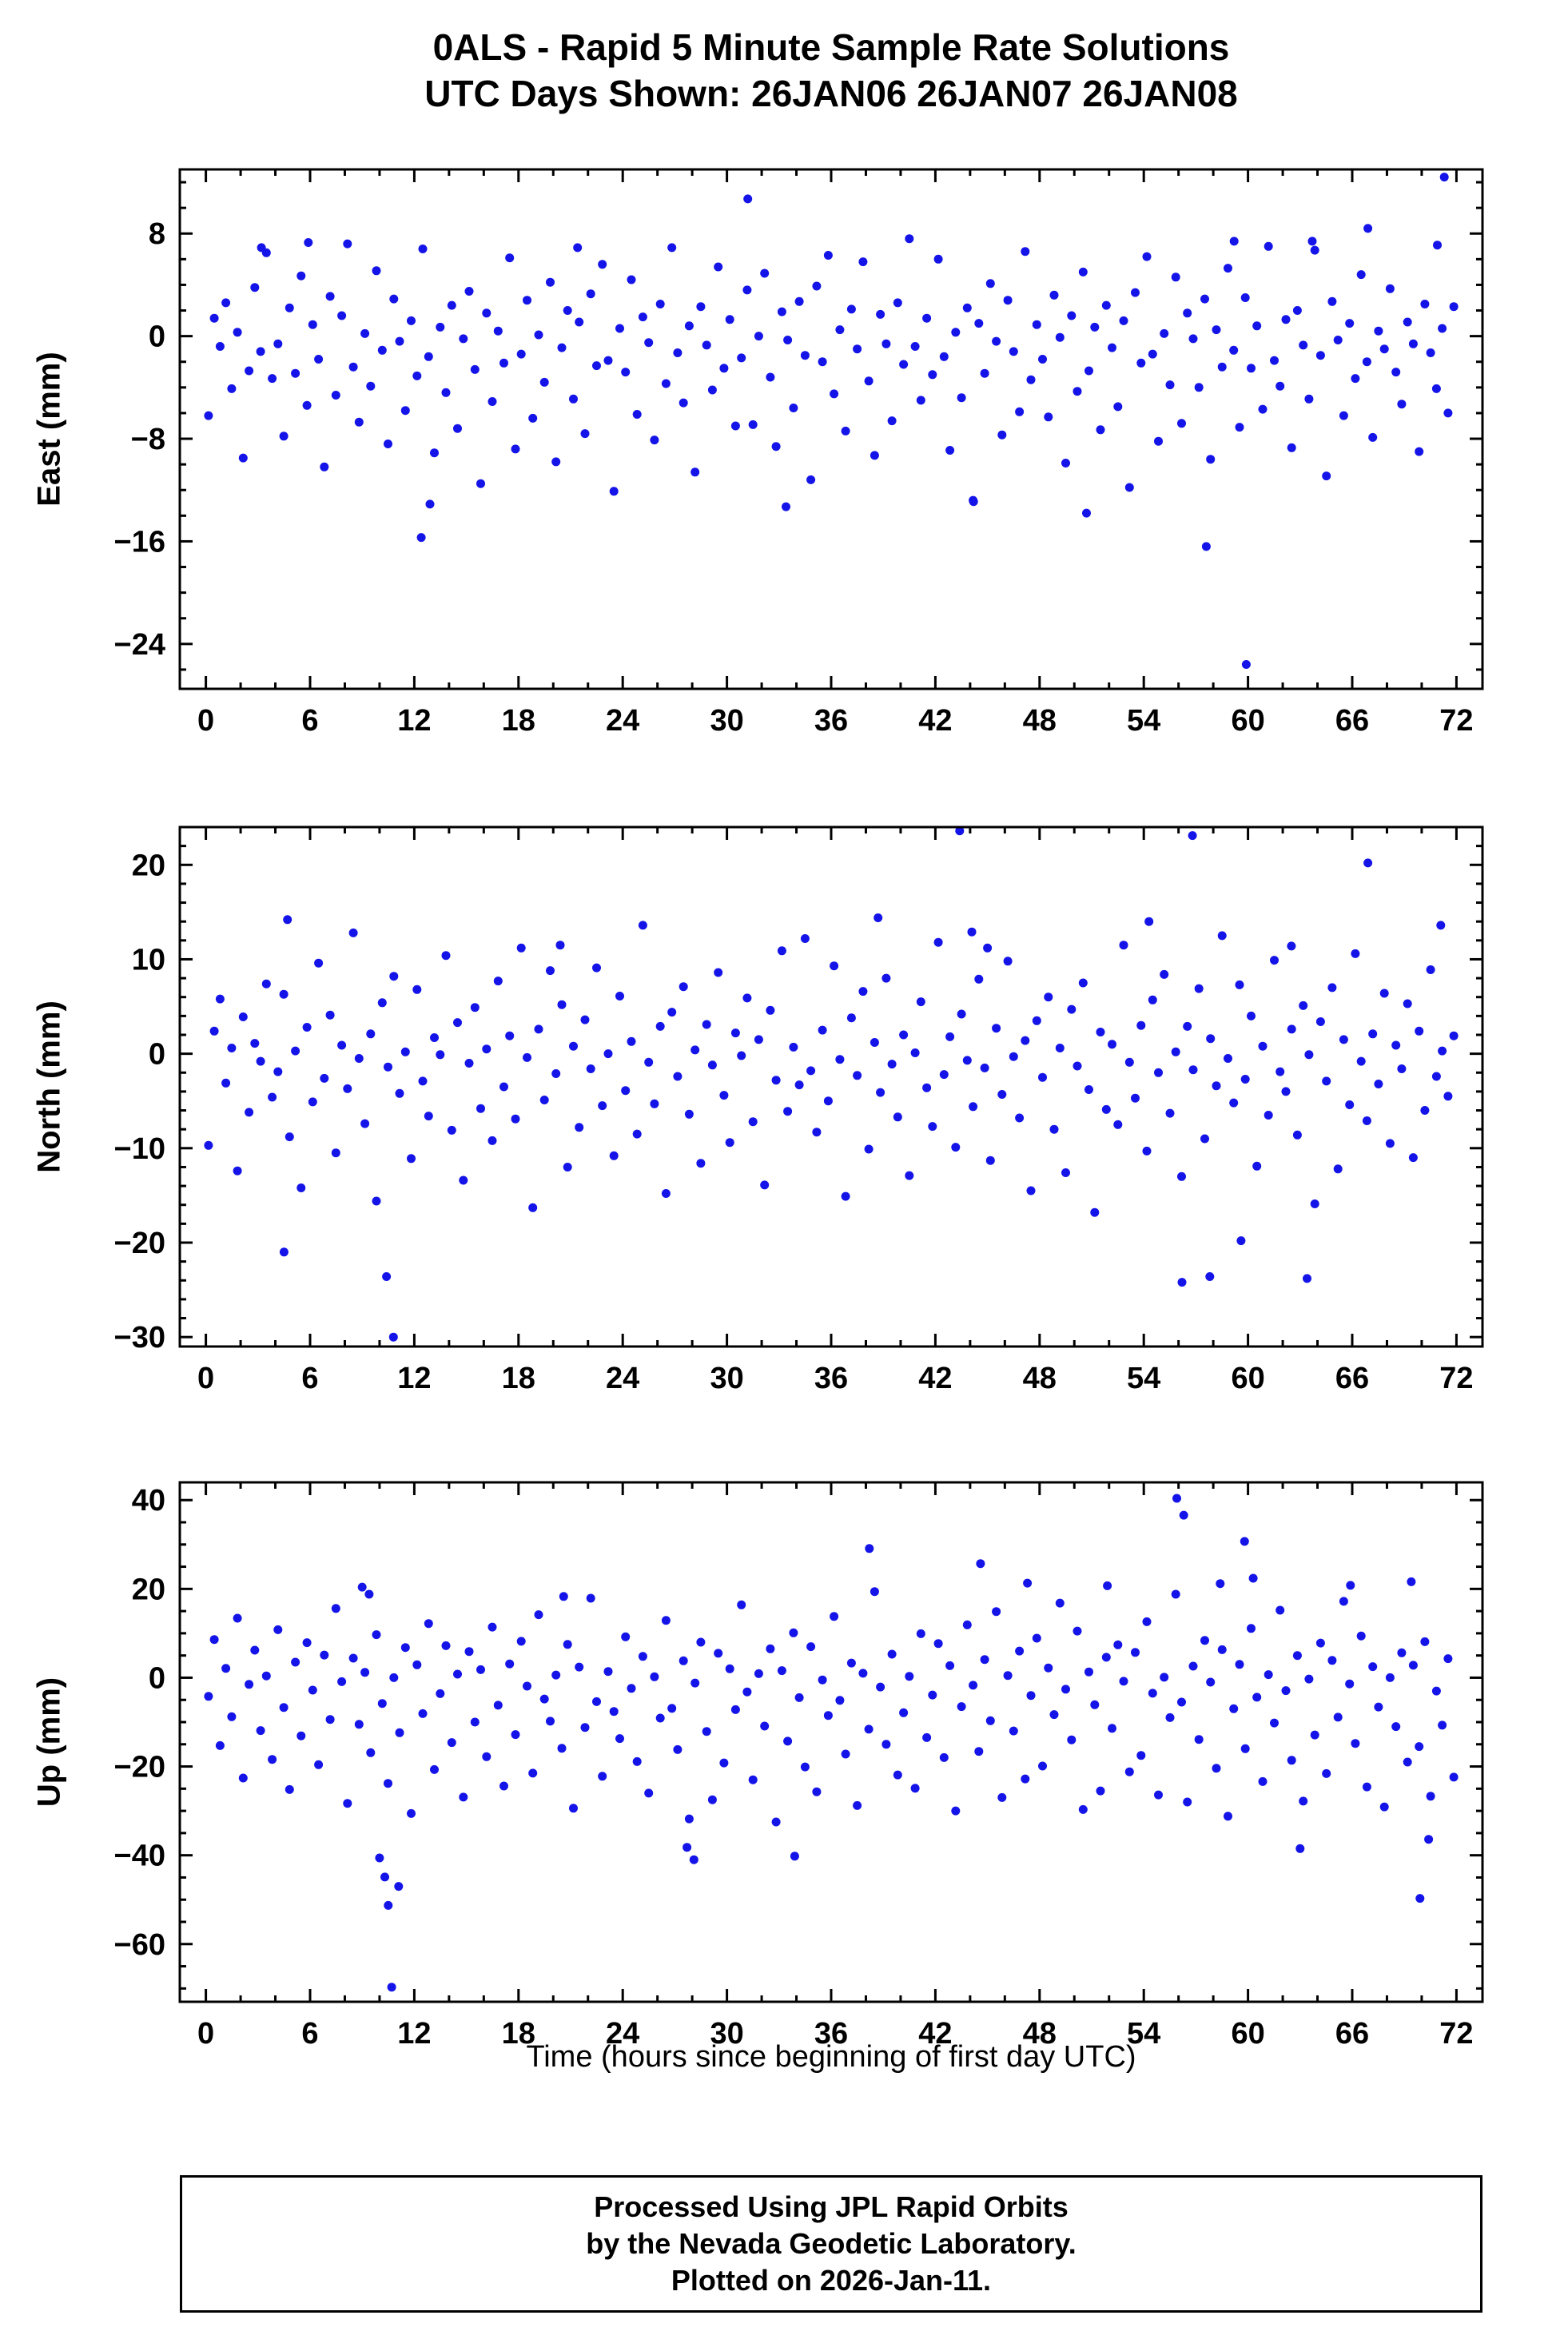 The width and height of the screenshot is (1568, 2347). What do you see at coordinates (1456, 721) in the screenshot?
I see `x-tick-label: 72` at bounding box center [1456, 721].